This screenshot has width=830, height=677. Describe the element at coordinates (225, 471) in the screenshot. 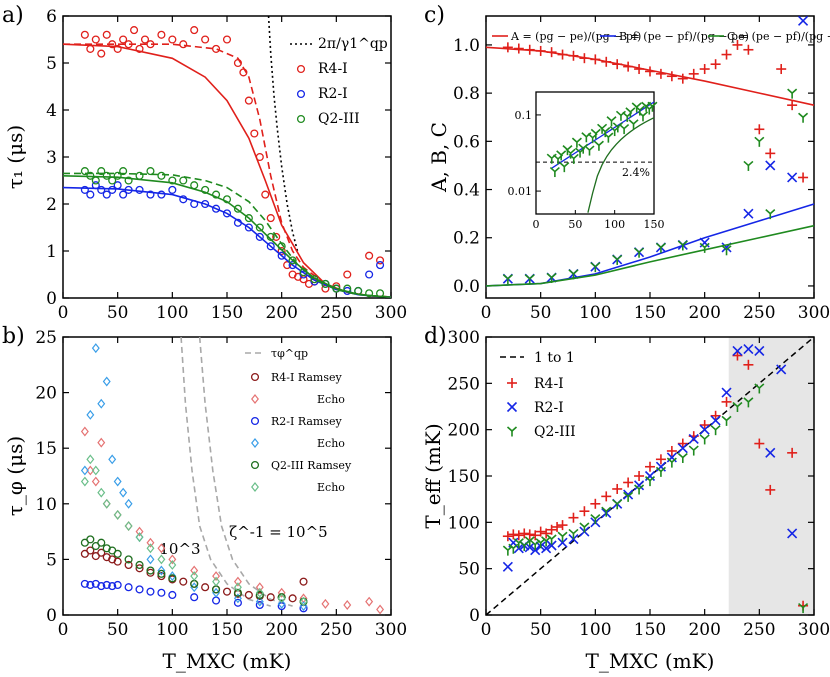

I see `qp-reference-curve` at that location.